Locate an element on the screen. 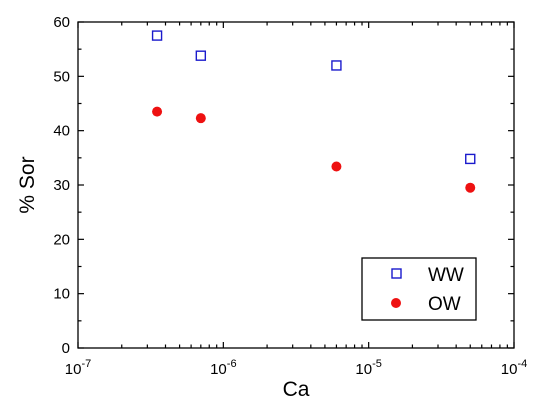 The image size is (550, 416). y-tick-label: 10 is located at coordinates (61, 294).